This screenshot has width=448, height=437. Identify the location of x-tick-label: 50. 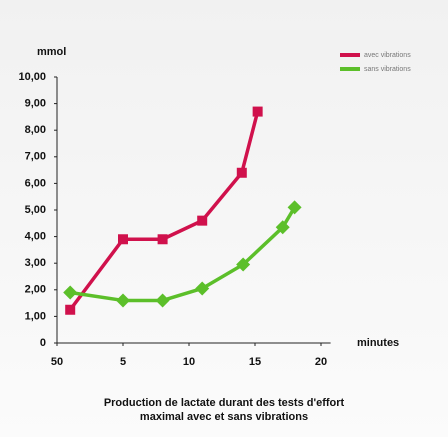
(57, 362).